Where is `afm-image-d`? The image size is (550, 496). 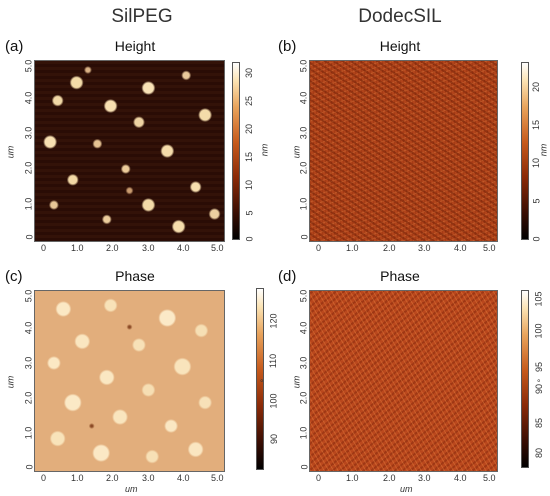 afm-image-d is located at coordinates (403, 381).